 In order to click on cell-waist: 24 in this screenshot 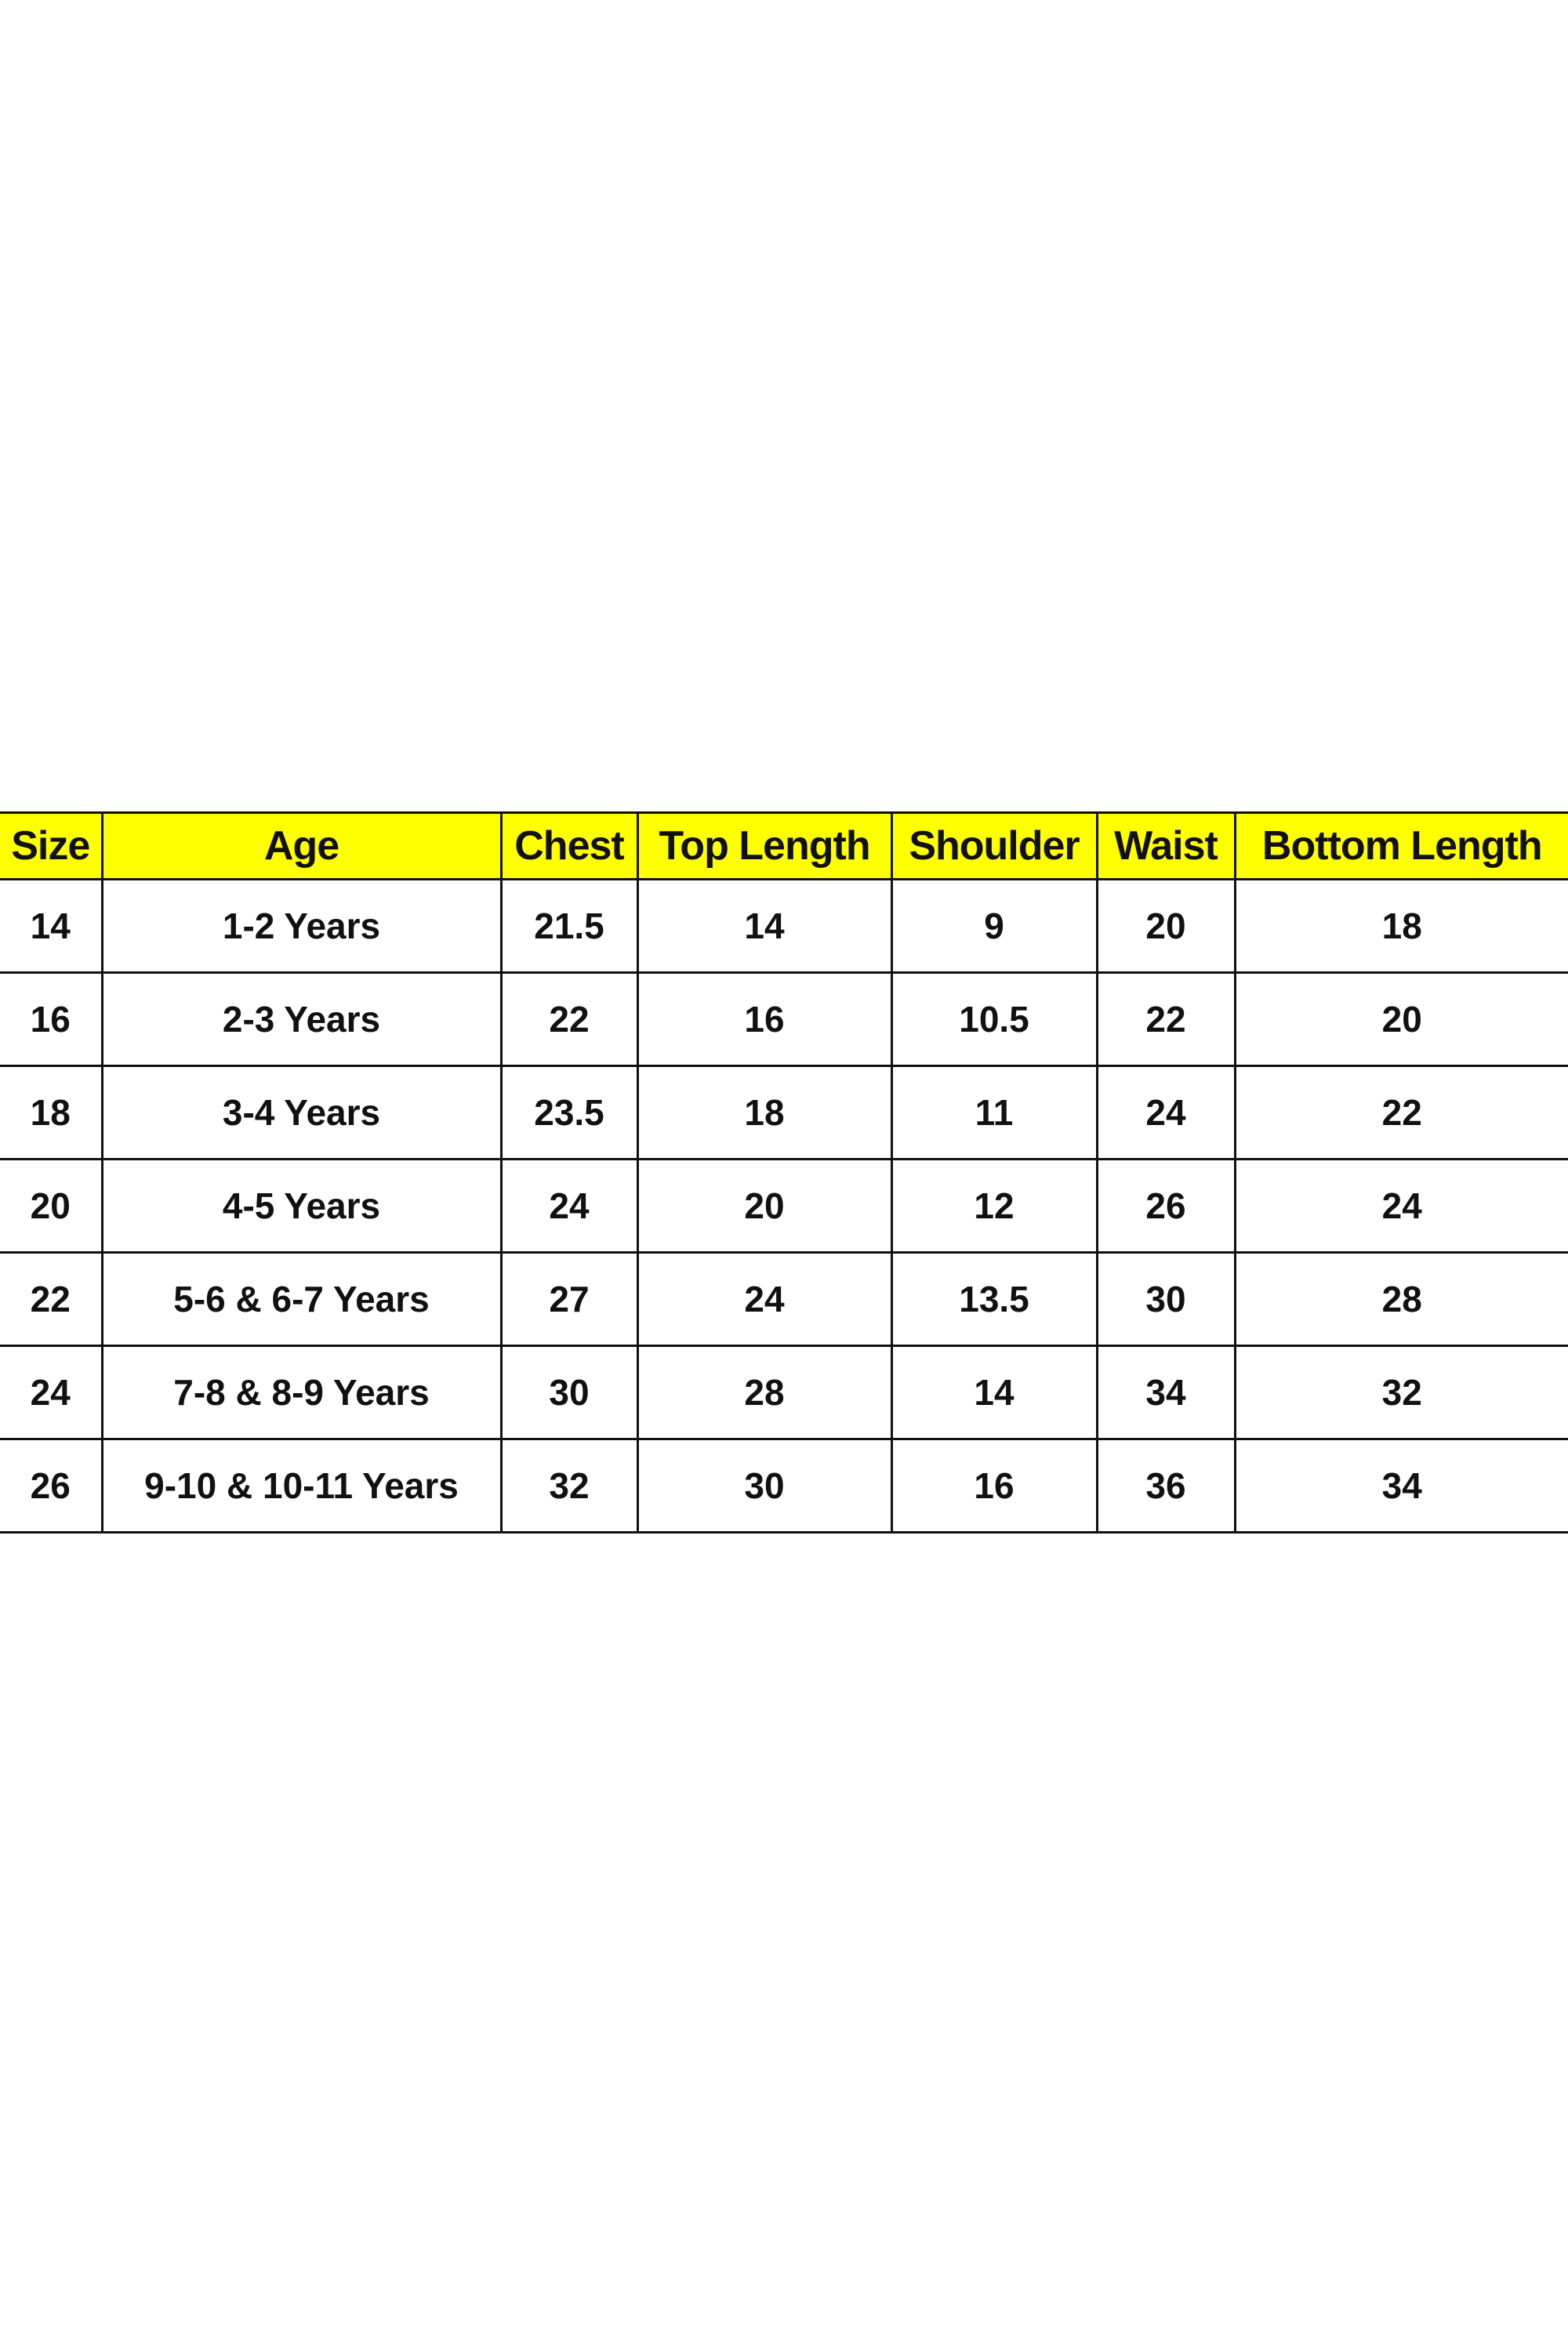, I will do `click(1165, 1112)`.